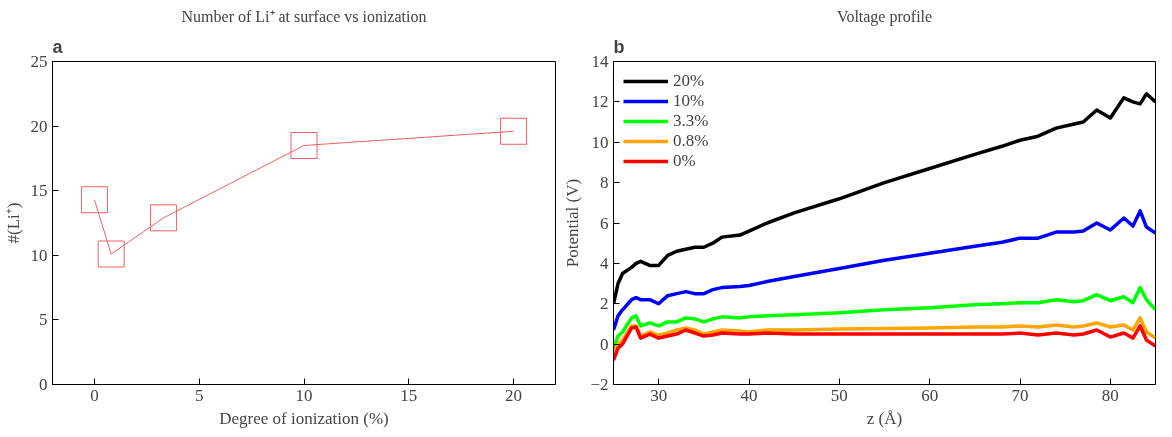 The width and height of the screenshot is (1172, 437). Describe the element at coordinates (13, 223) in the screenshot. I see `y-axis-title: #(Li⁺)` at that location.